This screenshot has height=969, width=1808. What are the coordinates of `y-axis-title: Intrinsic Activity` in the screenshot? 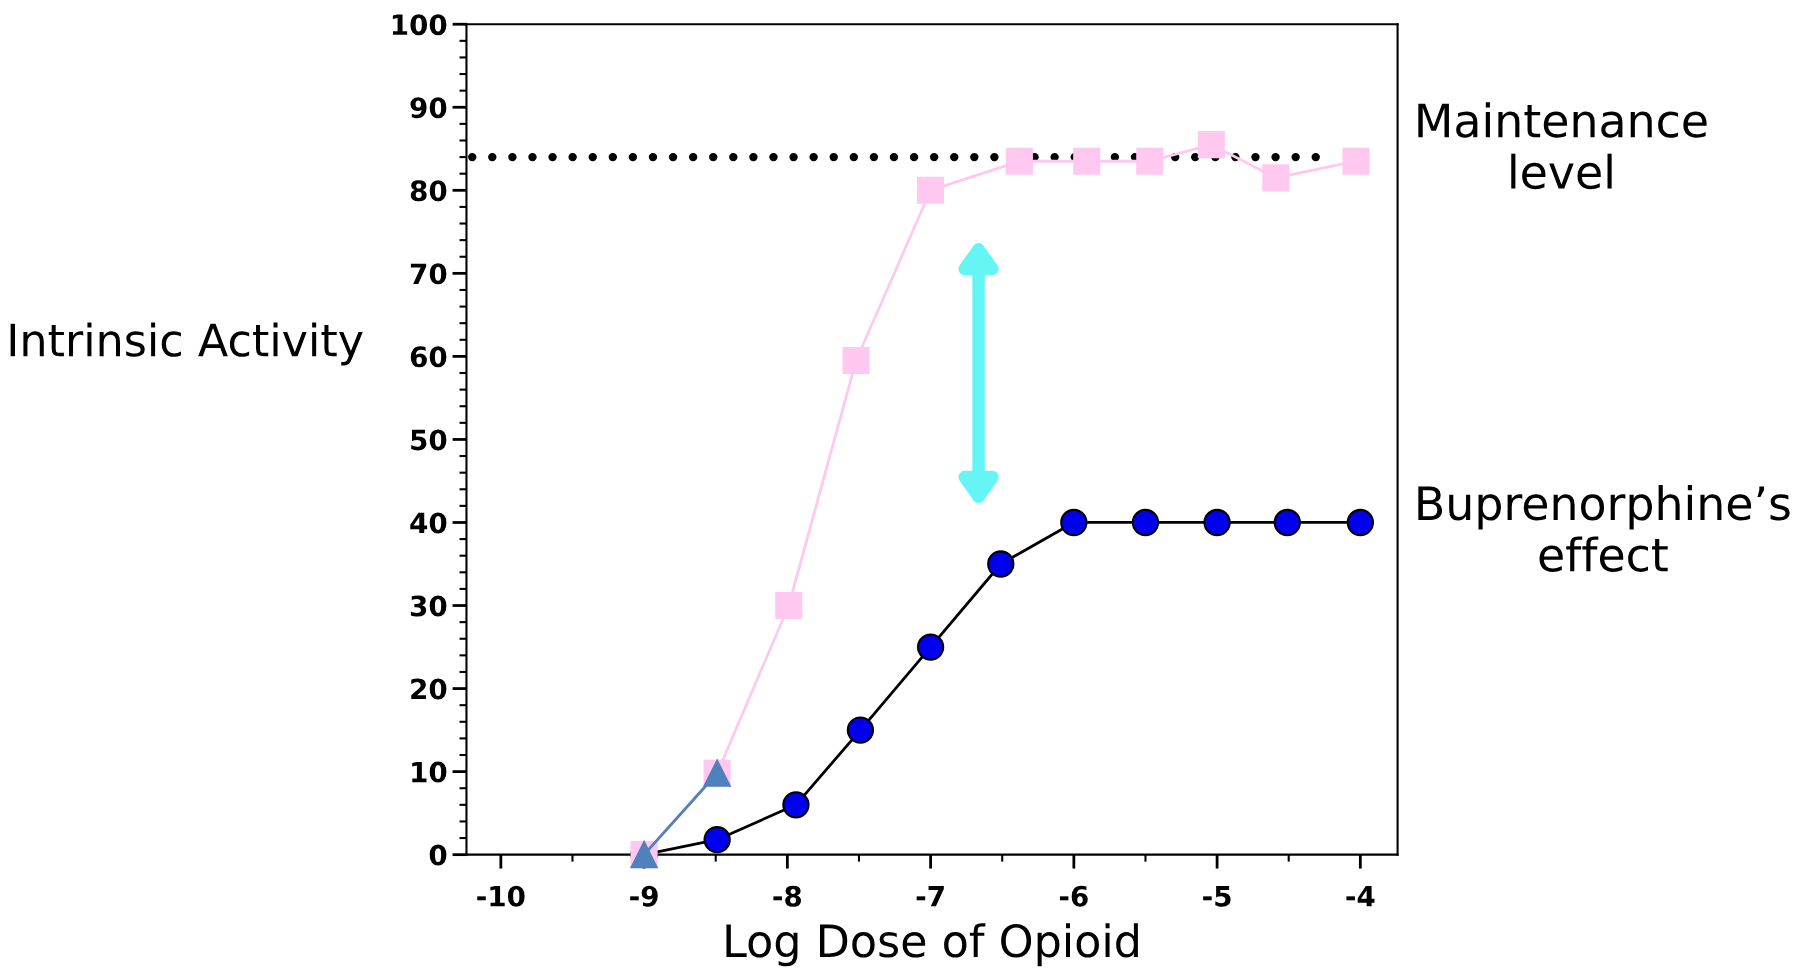 It's located at (186, 344).